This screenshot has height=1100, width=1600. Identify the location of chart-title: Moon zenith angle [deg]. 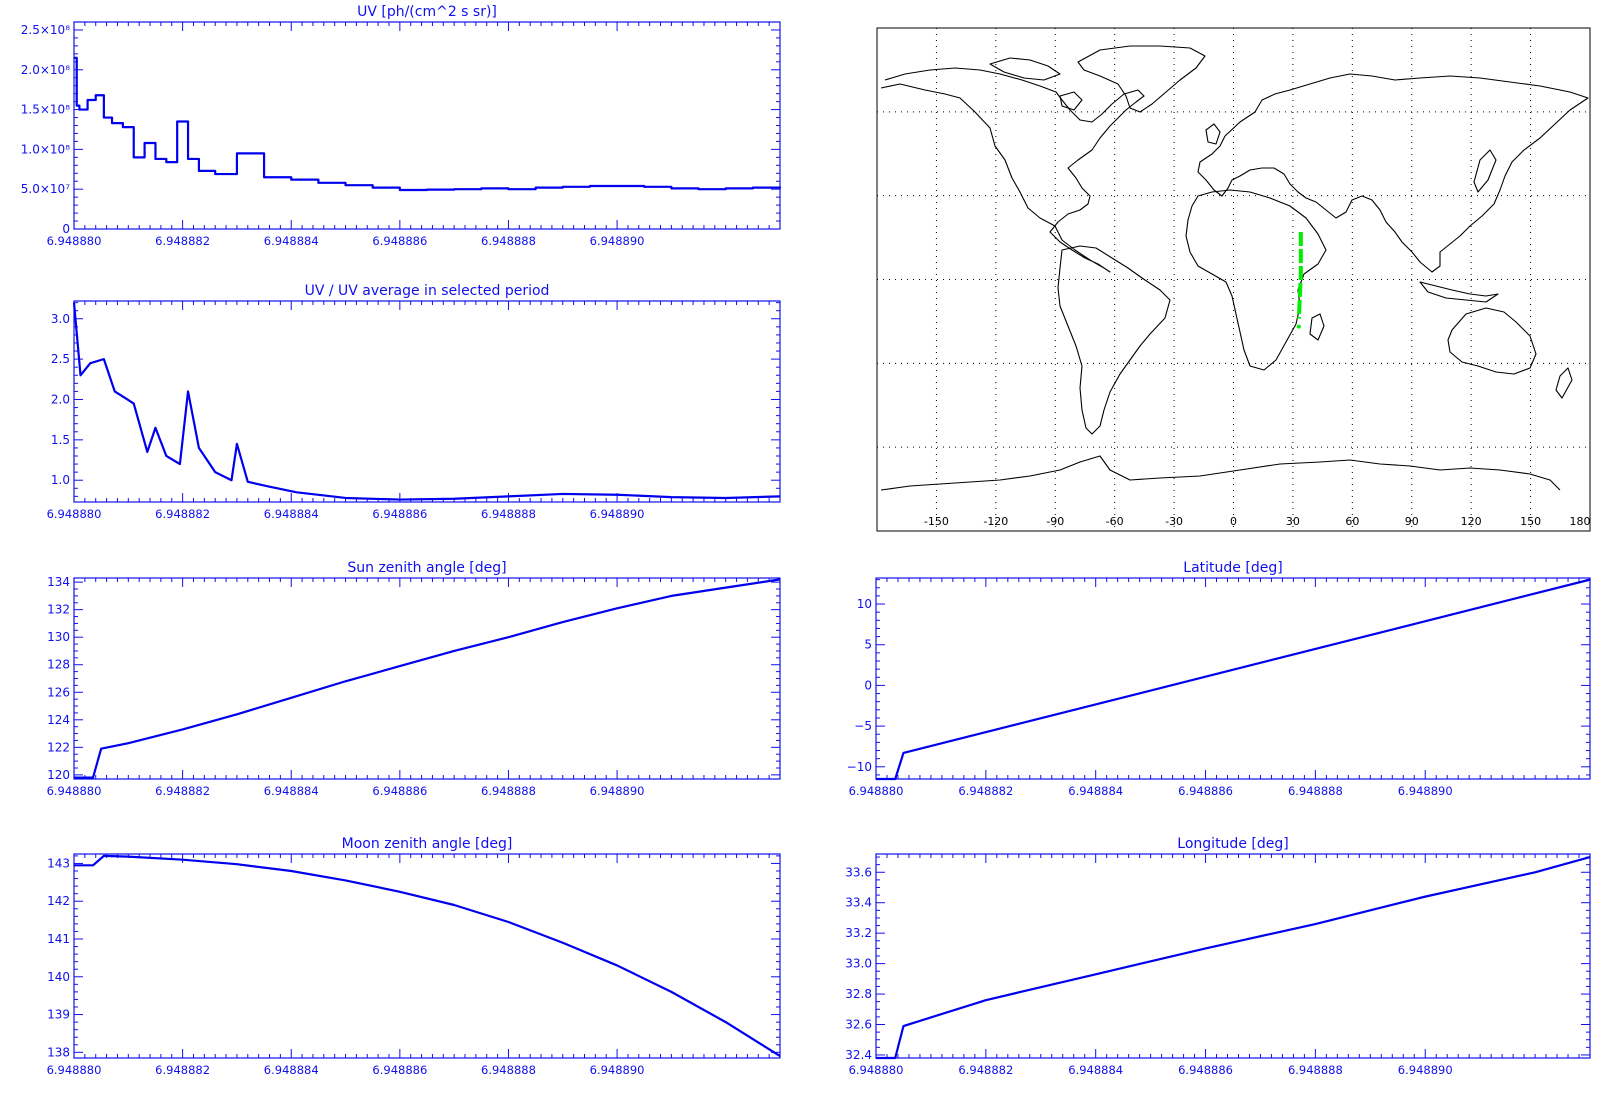
(427, 844).